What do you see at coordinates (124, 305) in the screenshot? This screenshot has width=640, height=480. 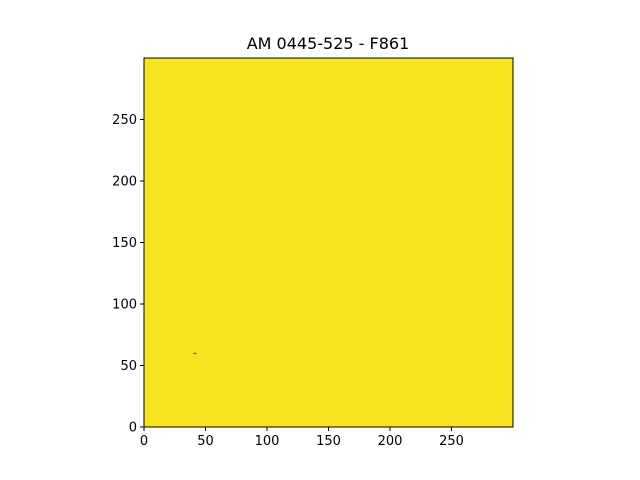 I see `y-tick-label: 100` at bounding box center [124, 305].